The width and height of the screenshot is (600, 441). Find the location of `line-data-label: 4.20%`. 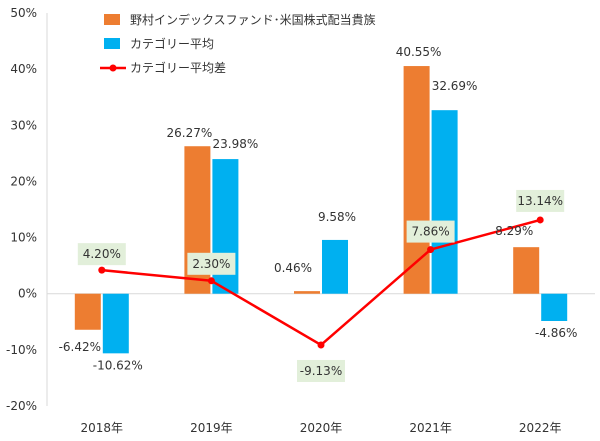

line-data-label: 4.20% is located at coordinates (102, 254).